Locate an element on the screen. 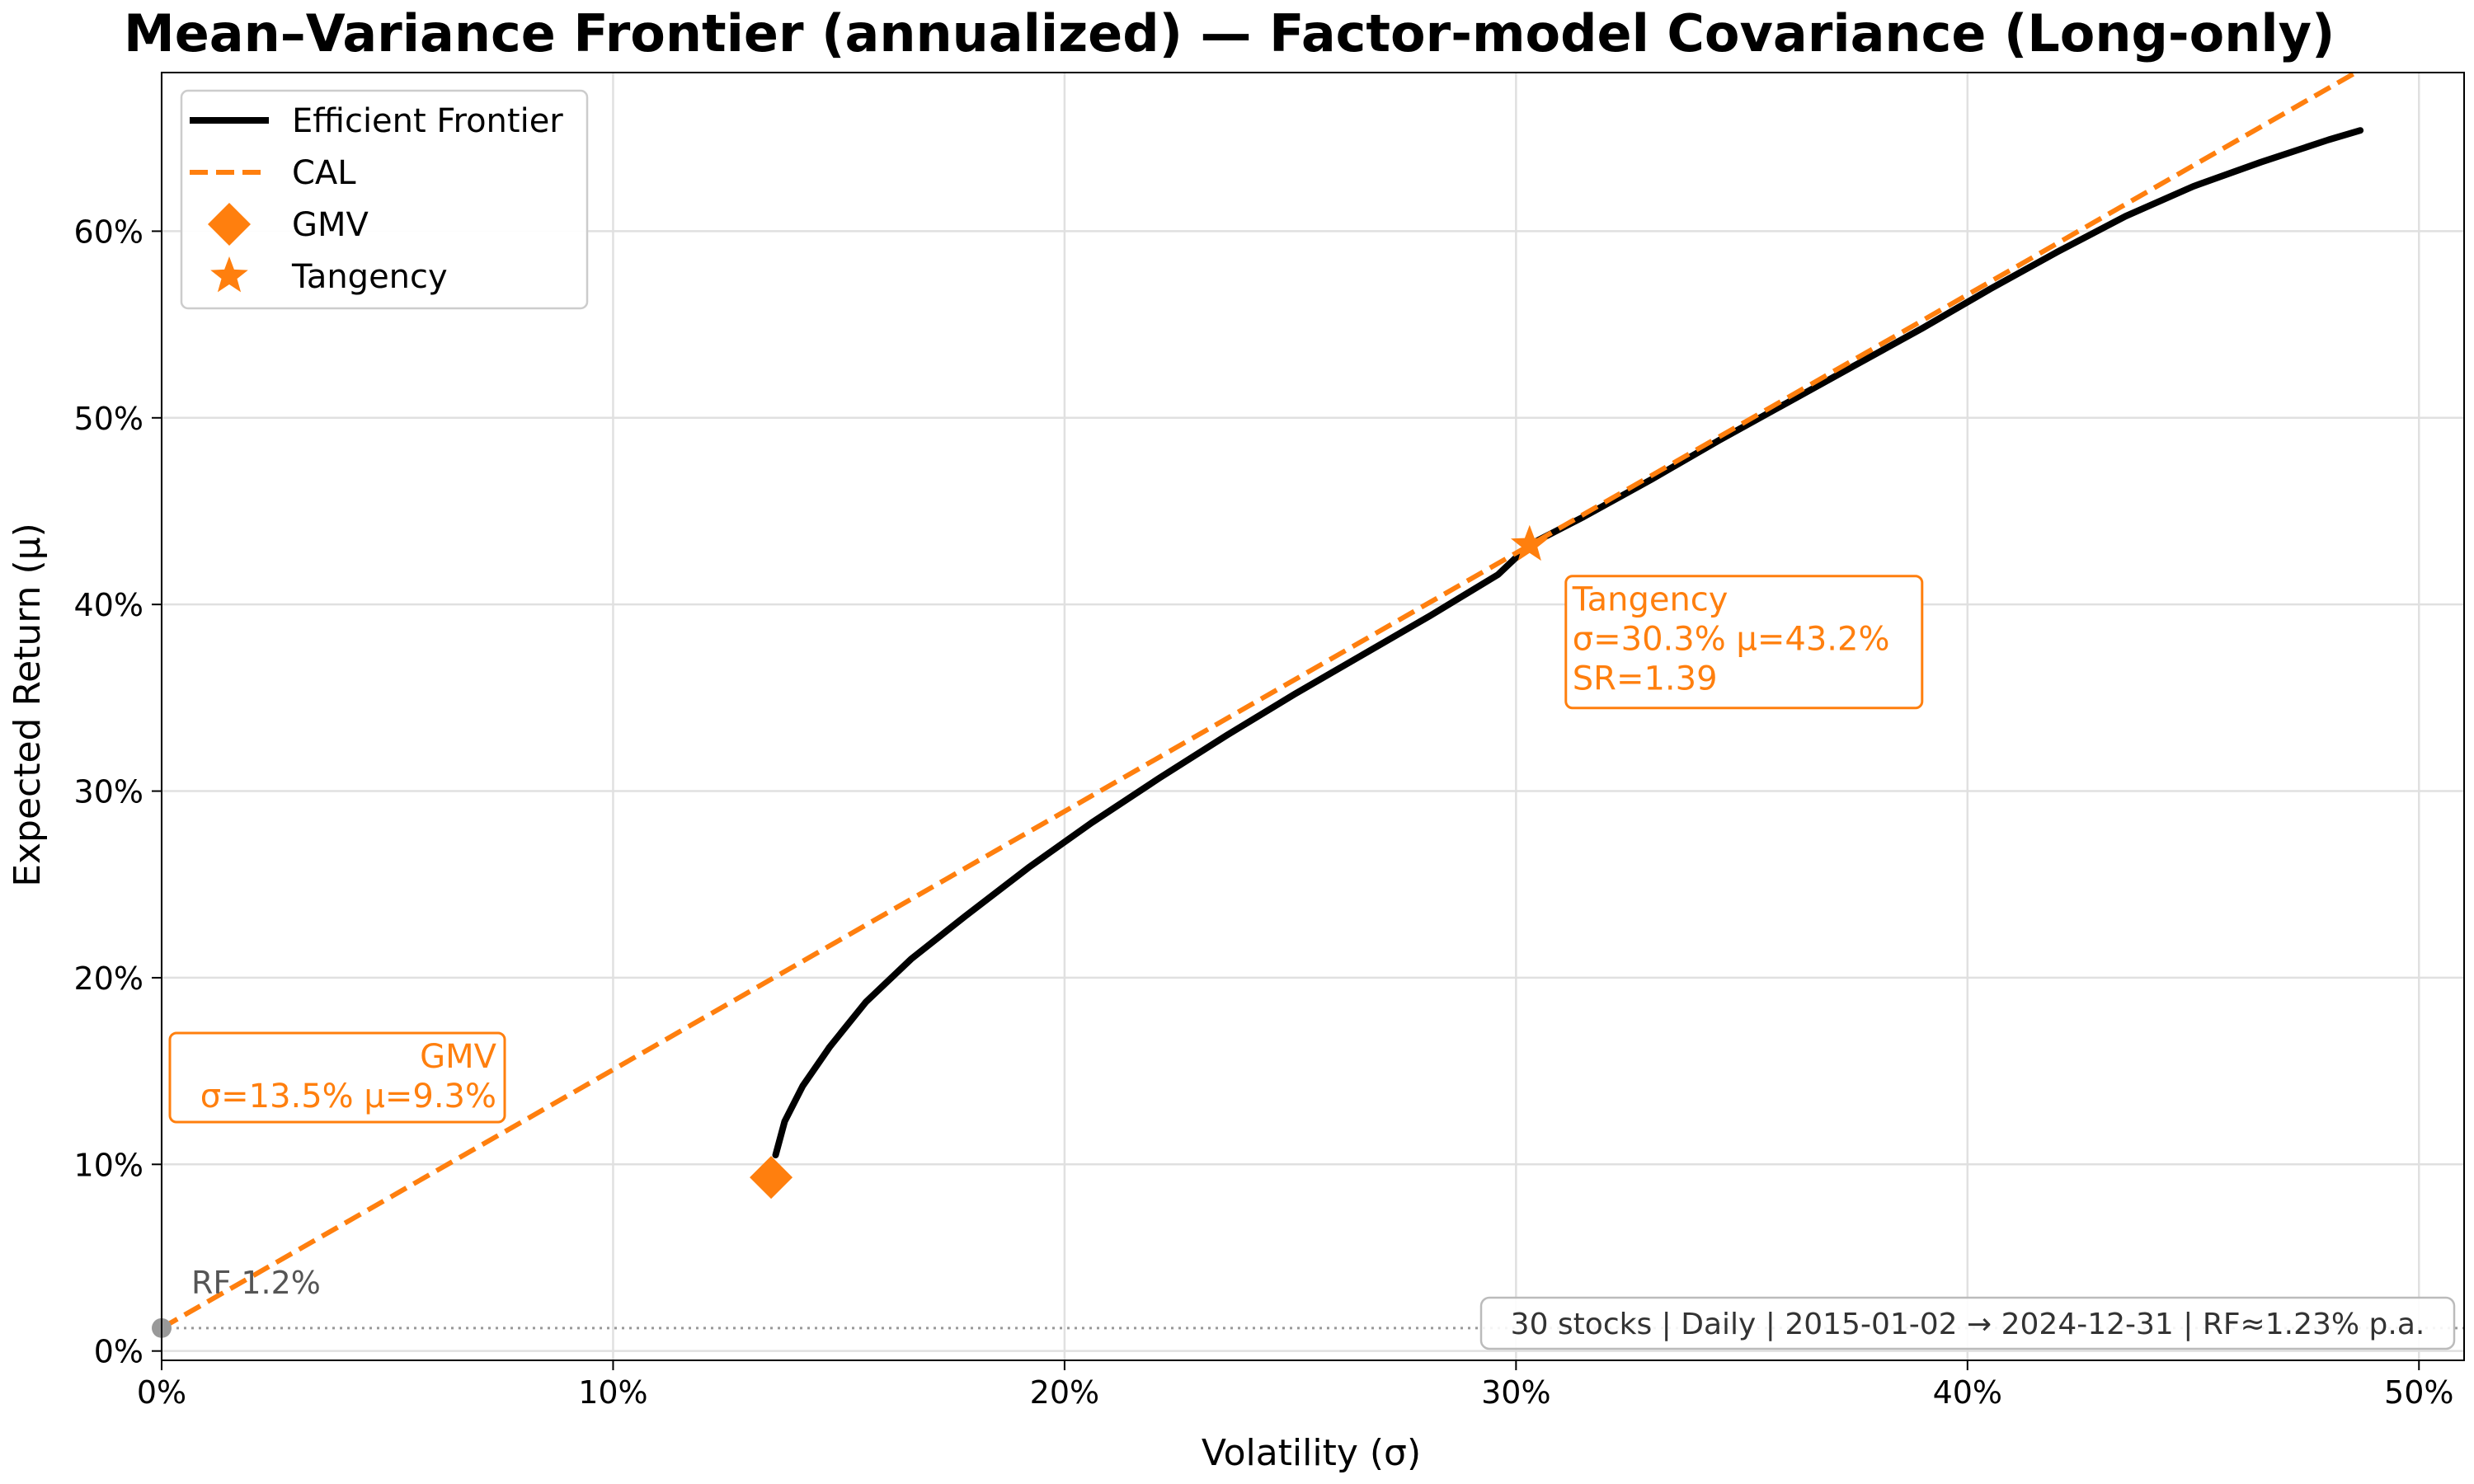  footnote-box is located at coordinates (1967, 1323).